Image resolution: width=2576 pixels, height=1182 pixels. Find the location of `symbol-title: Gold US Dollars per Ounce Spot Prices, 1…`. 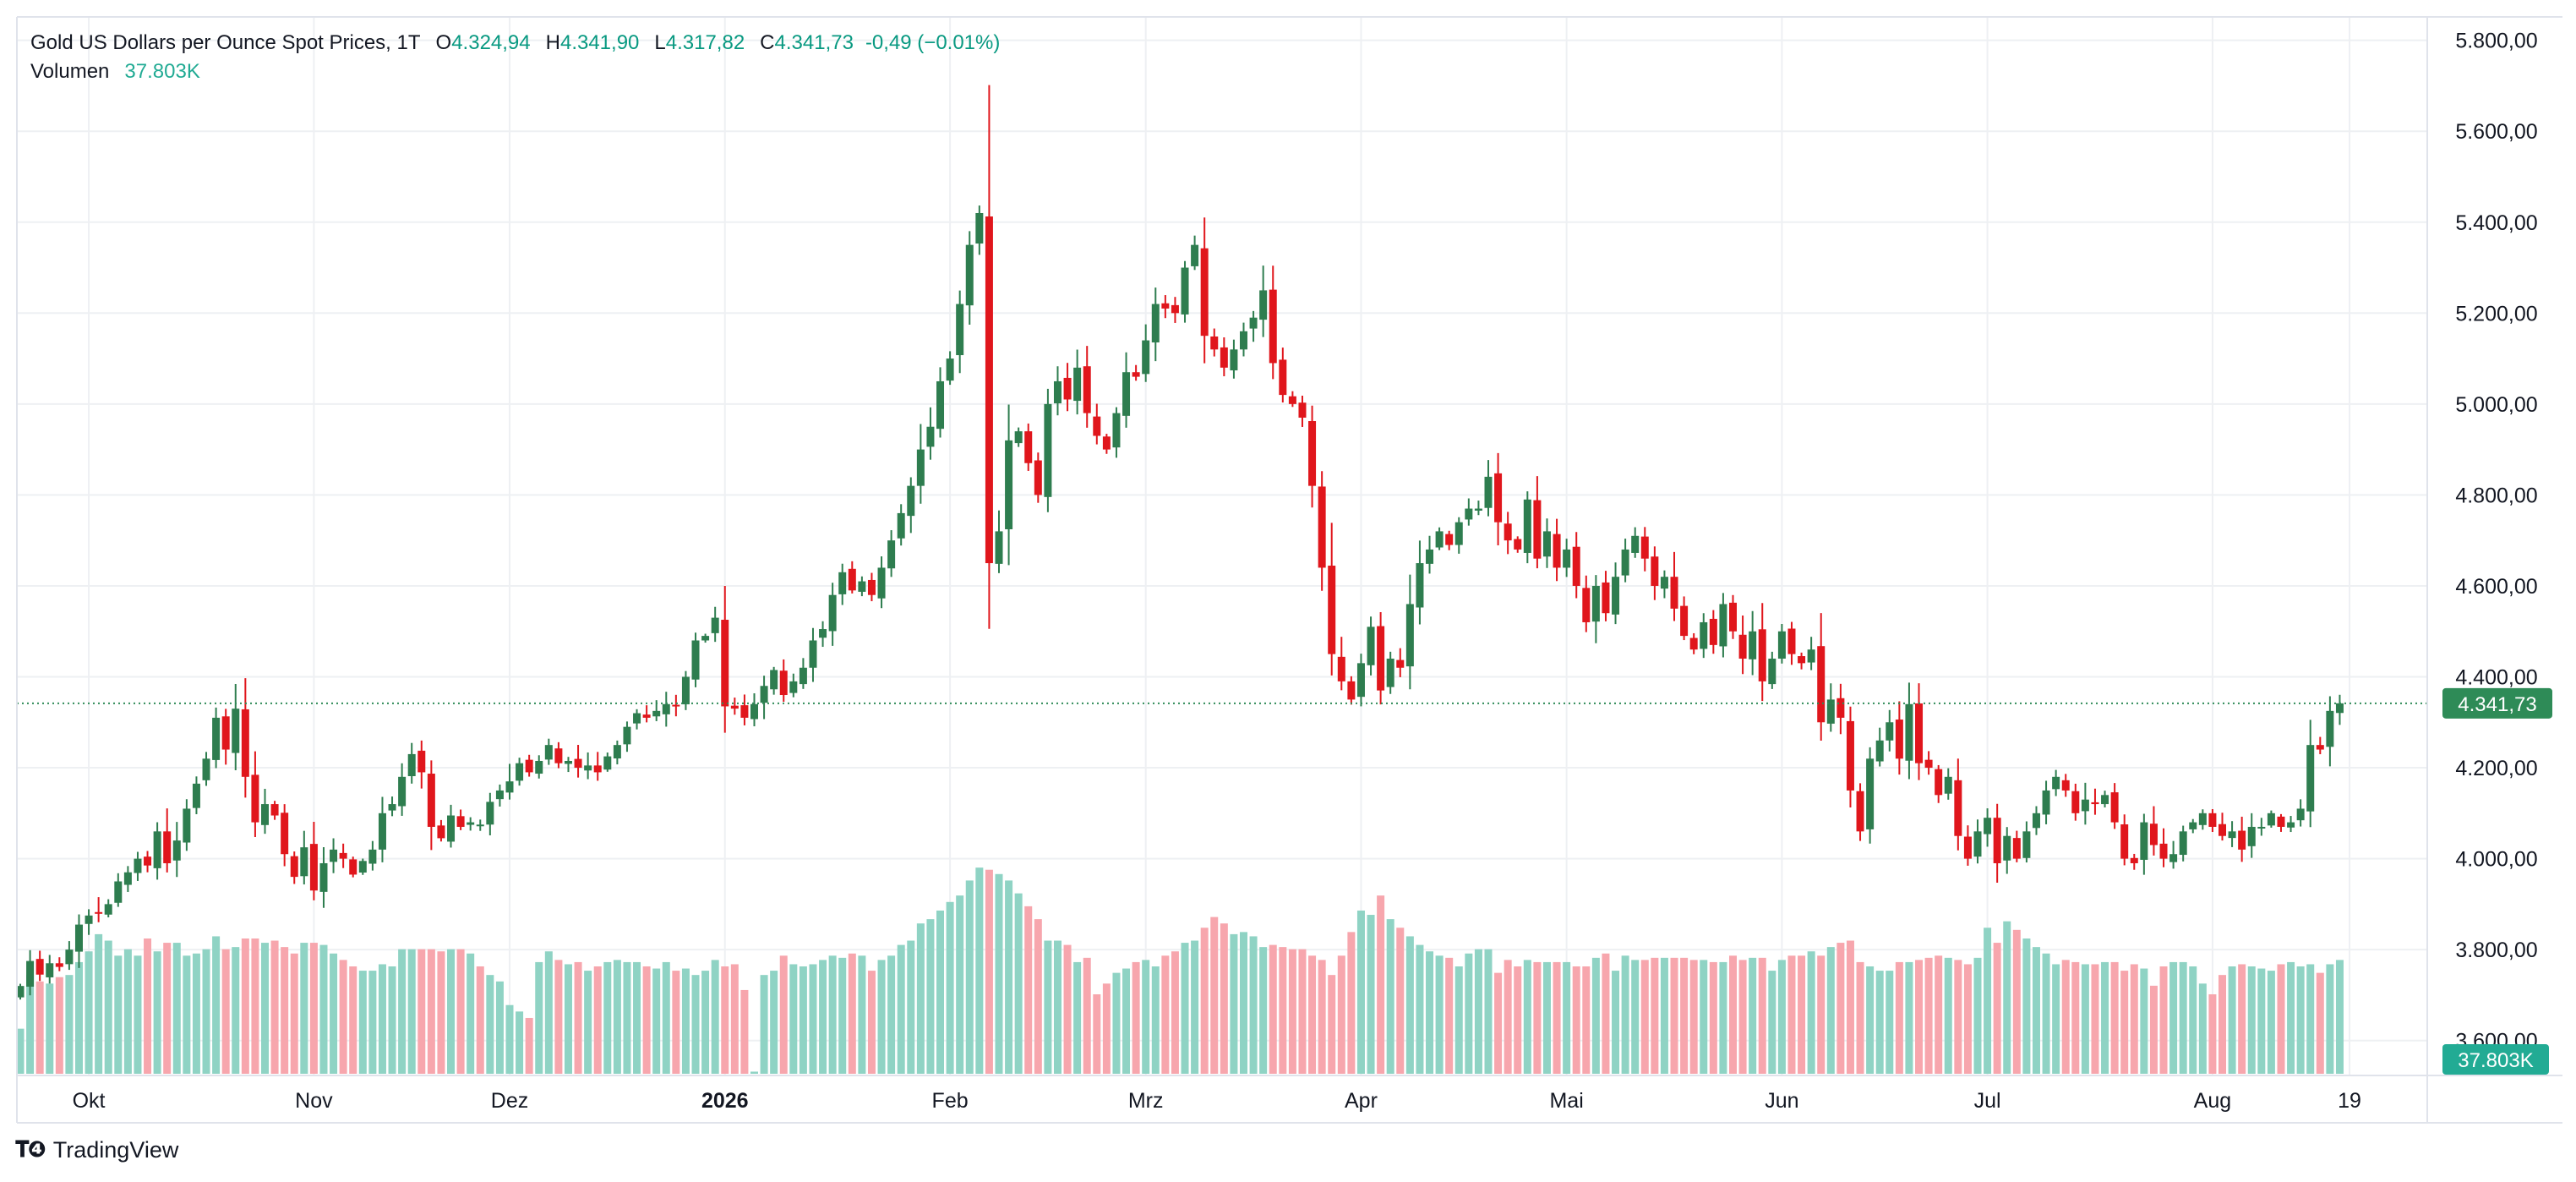

symbol-title: Gold US Dollars per Ounce Spot Prices, 1… is located at coordinates (225, 42).